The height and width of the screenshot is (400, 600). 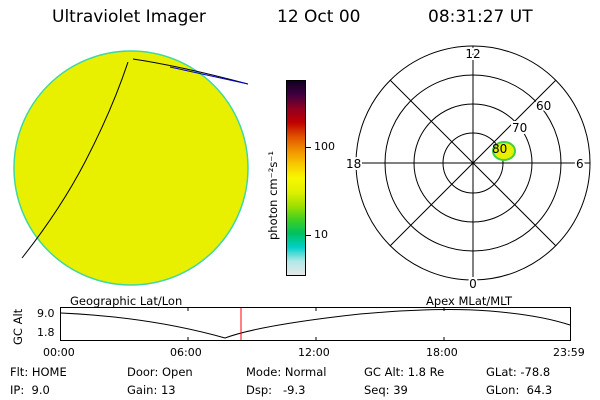 I want to click on info-door: Door: Open, so click(x=160, y=372).